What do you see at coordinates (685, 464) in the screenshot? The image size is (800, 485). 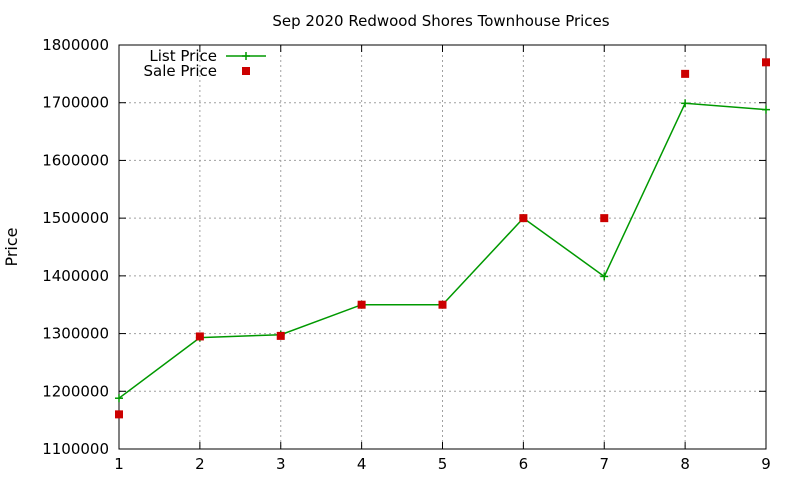 I see `x-tick-label: 8` at bounding box center [685, 464].